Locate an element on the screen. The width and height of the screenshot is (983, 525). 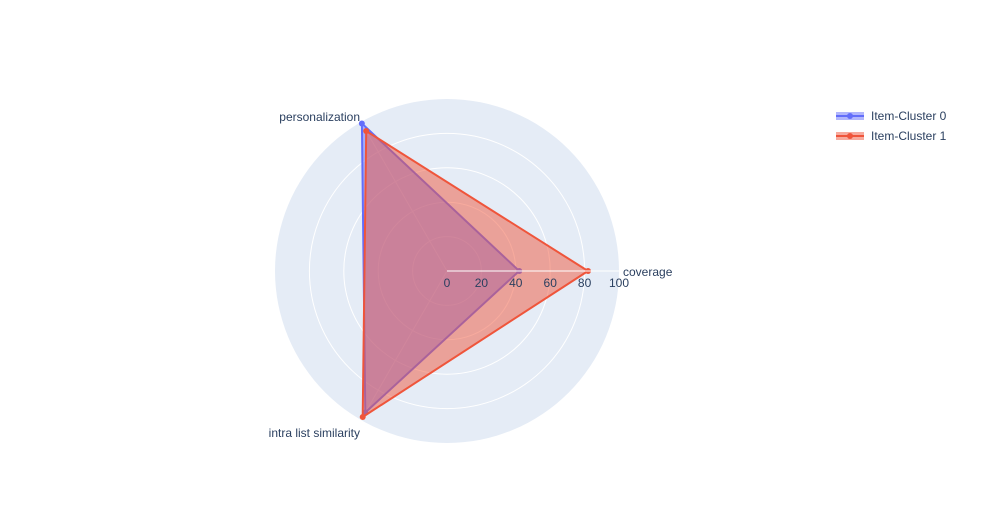
radial-tick-label: 0 is located at coordinates (447, 283).